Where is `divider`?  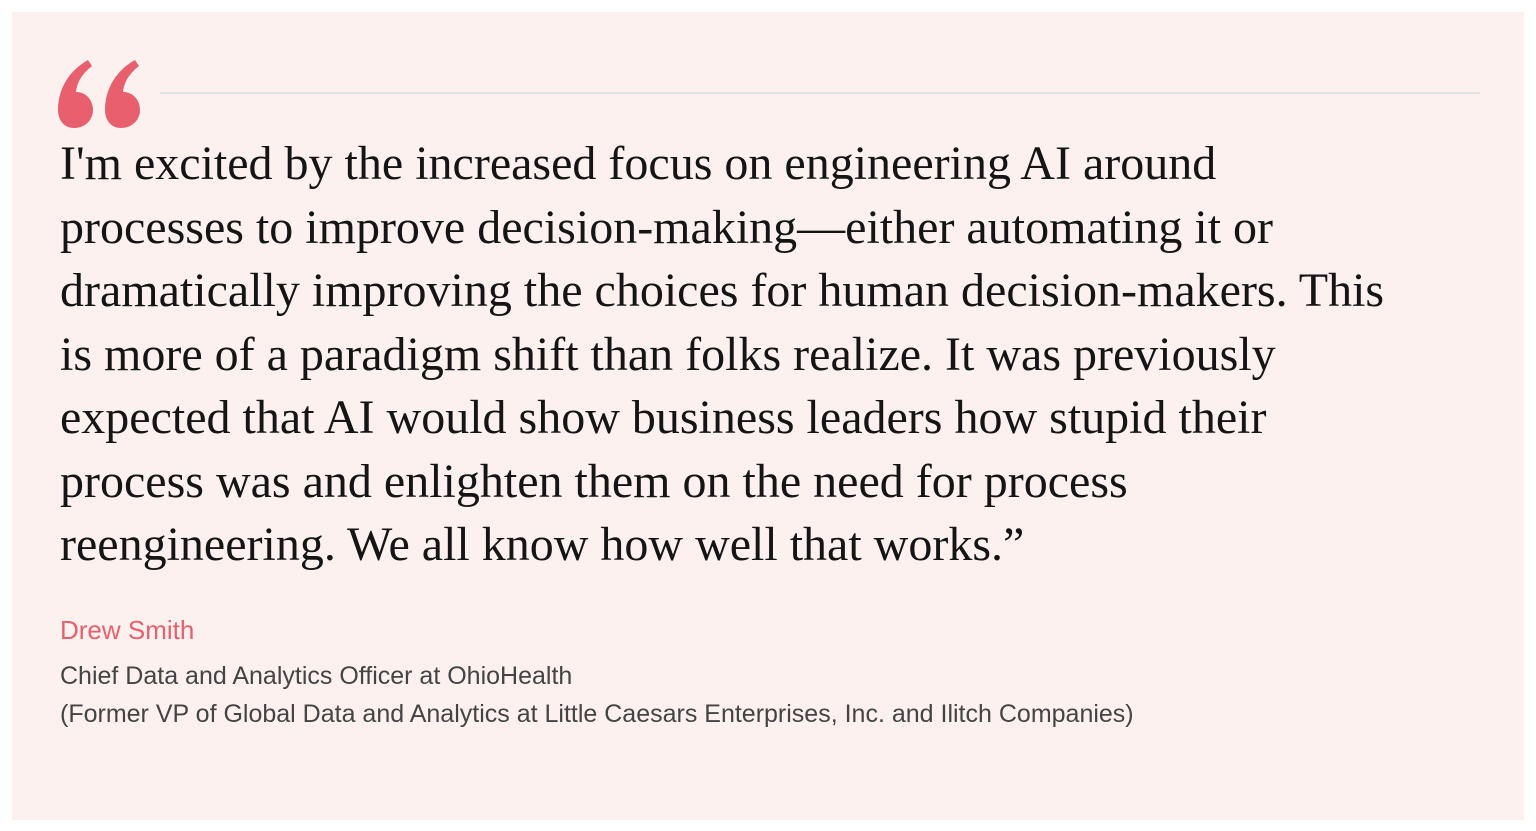
divider is located at coordinates (820, 93).